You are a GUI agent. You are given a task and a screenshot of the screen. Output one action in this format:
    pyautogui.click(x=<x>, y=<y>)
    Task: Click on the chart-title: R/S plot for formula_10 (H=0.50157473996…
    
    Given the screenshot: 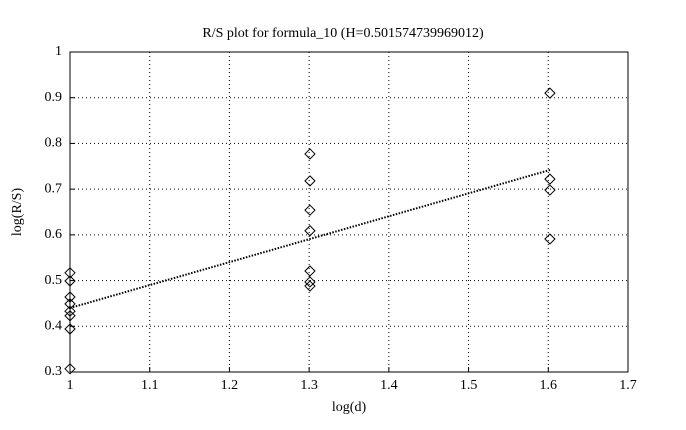 What is the action you would take?
    pyautogui.click(x=343, y=33)
    